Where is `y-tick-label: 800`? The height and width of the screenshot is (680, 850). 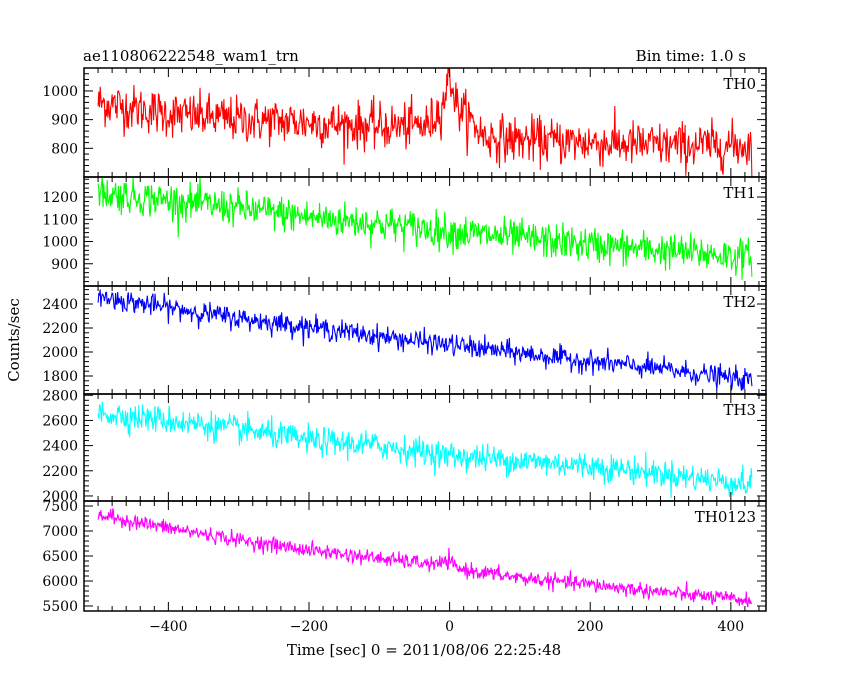
y-tick-label: 800 is located at coordinates (64, 149).